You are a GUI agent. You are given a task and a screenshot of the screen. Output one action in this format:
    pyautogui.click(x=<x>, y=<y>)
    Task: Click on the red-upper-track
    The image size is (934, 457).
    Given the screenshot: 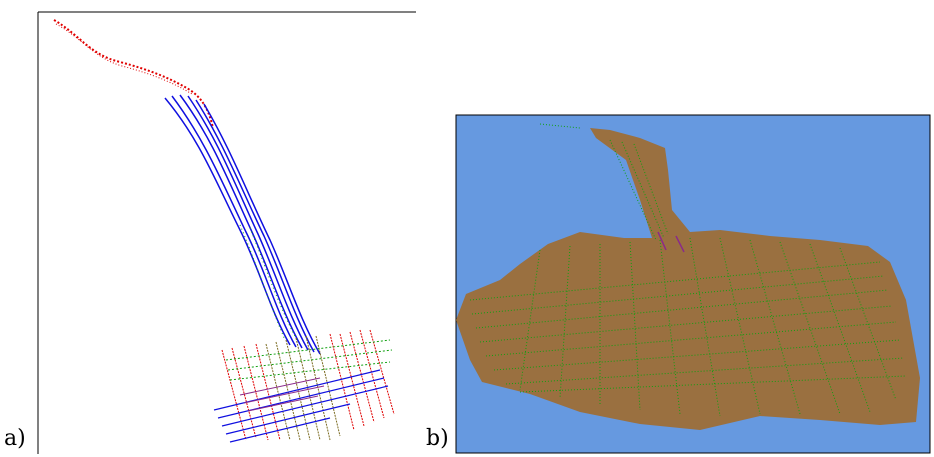 What is the action you would take?
    pyautogui.click(x=133, y=74)
    